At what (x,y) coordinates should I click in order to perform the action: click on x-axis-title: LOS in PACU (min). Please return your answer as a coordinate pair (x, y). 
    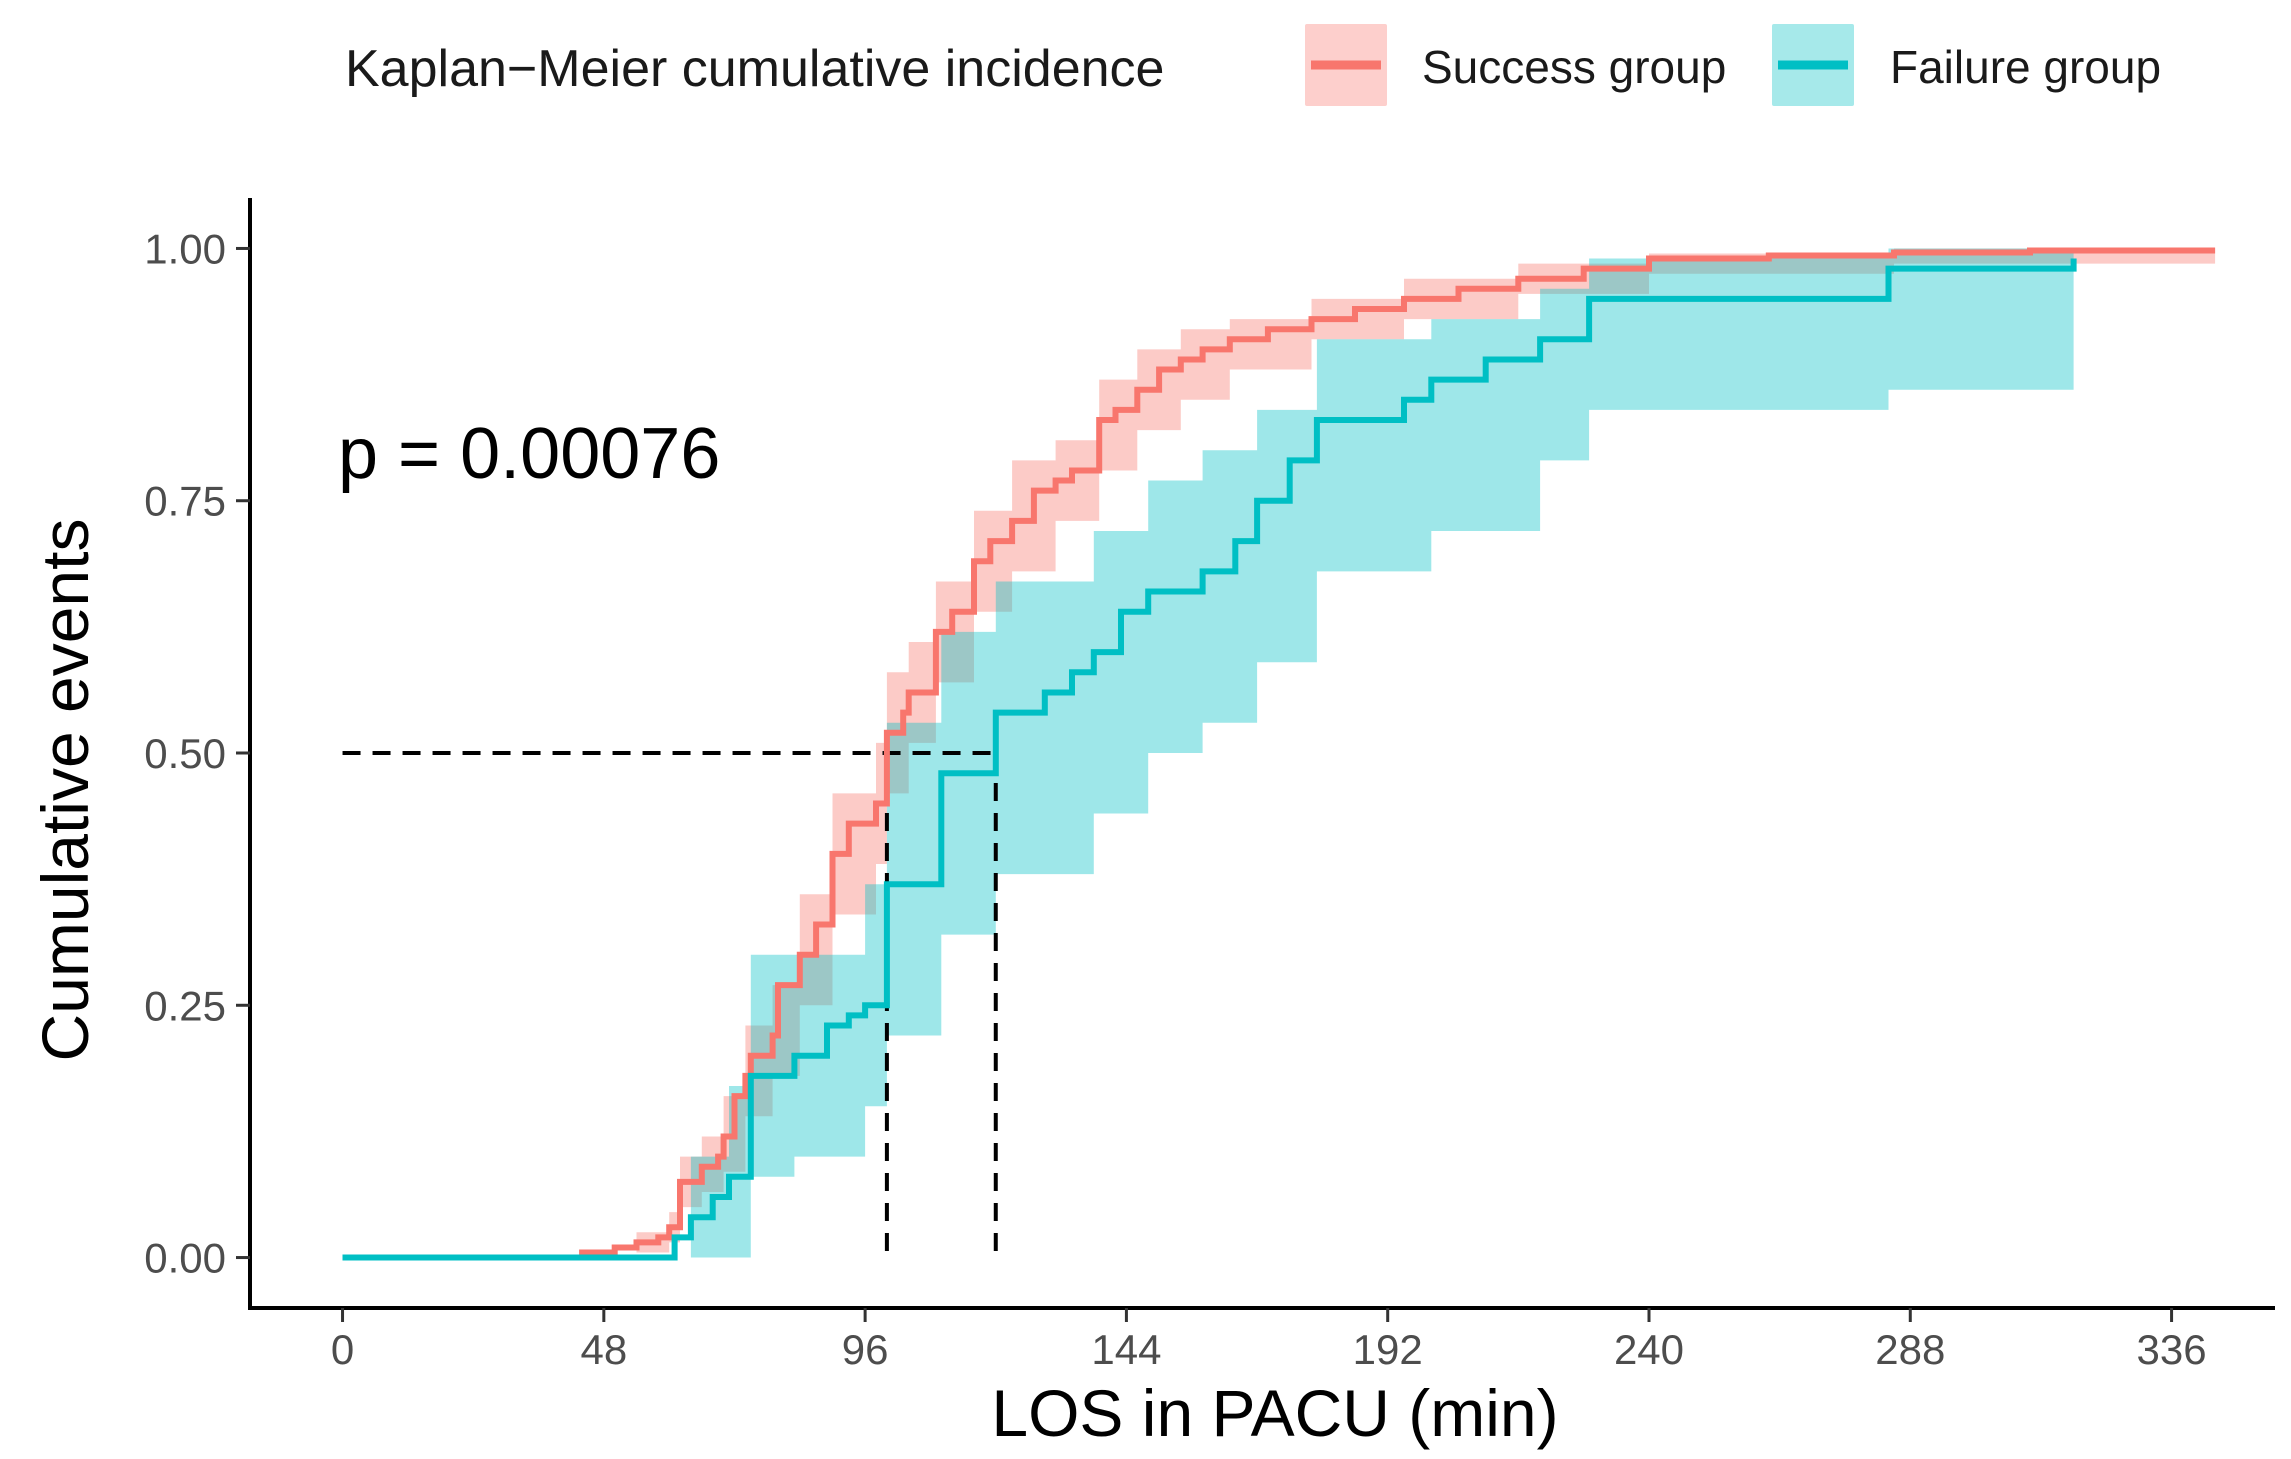
    Looking at the image, I should click on (1274, 1413).